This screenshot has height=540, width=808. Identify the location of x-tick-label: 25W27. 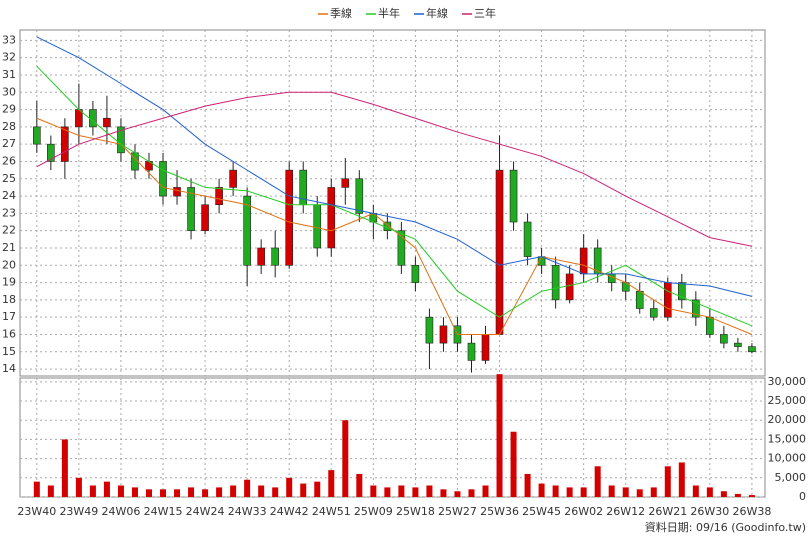
(457, 511).